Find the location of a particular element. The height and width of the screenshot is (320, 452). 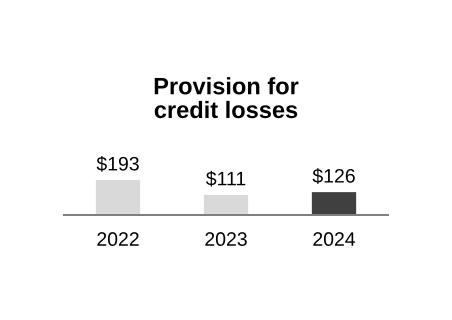

data-label: $193 is located at coordinates (117, 164).